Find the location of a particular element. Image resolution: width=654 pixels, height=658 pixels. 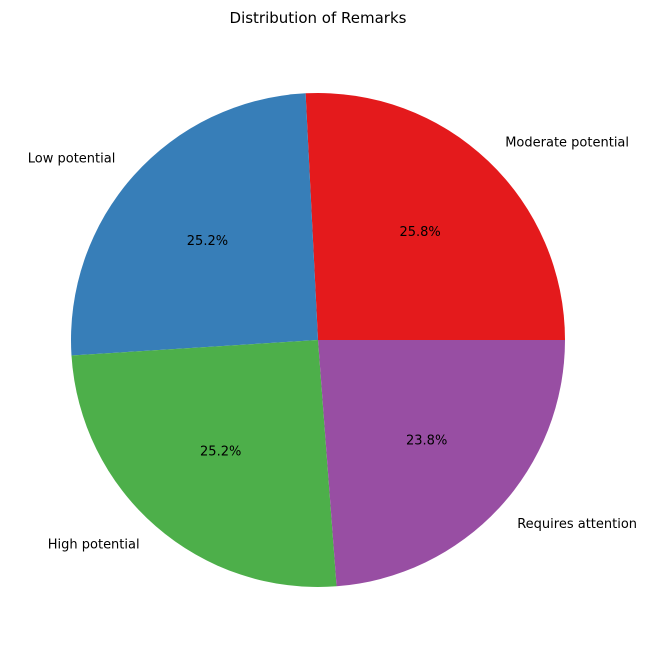

pct-label-moderate-potential: 25.8% is located at coordinates (419, 232).